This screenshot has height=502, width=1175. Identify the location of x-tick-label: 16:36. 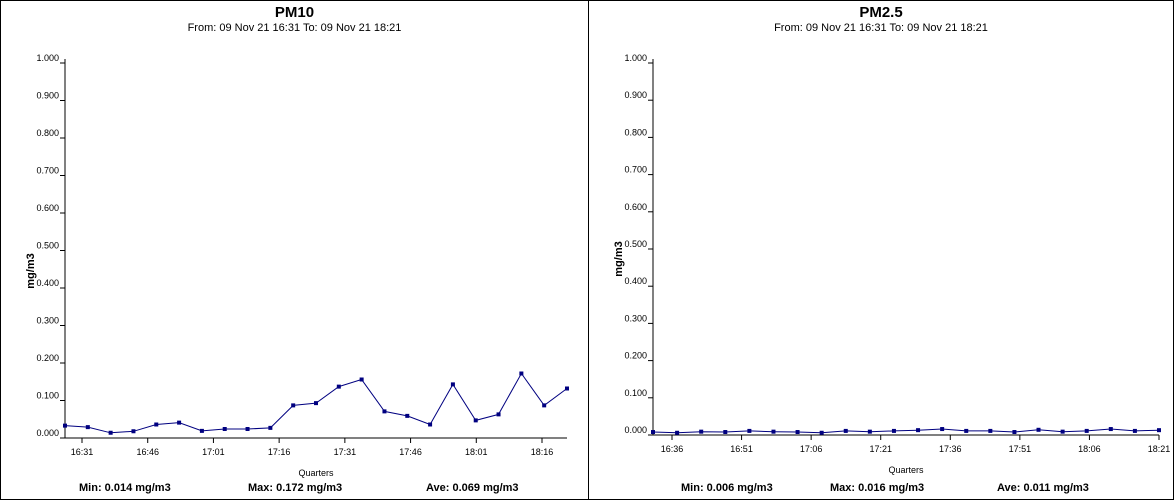
(672, 449).